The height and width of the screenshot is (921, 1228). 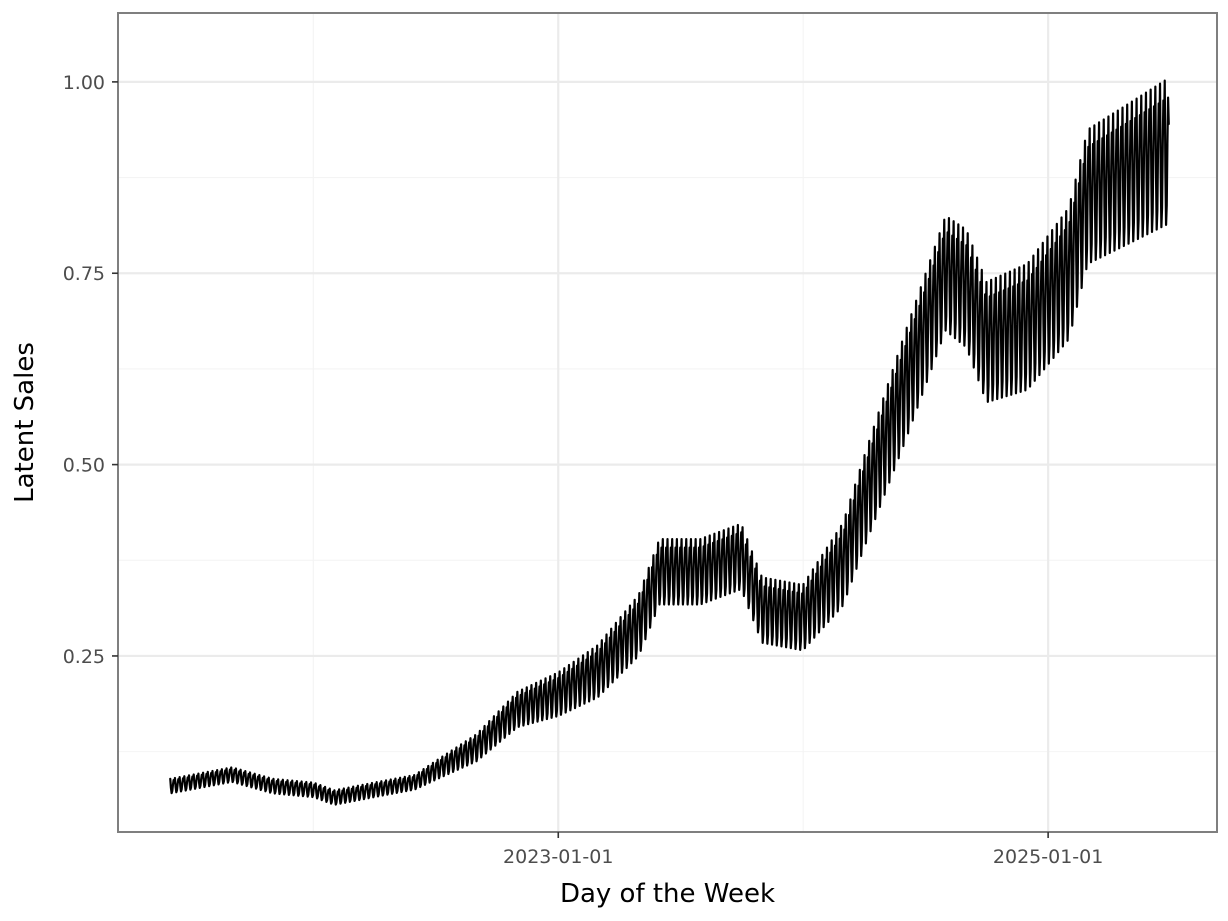 What do you see at coordinates (558, 857) in the screenshot?
I see `x-tick-label: 2023-01-01` at bounding box center [558, 857].